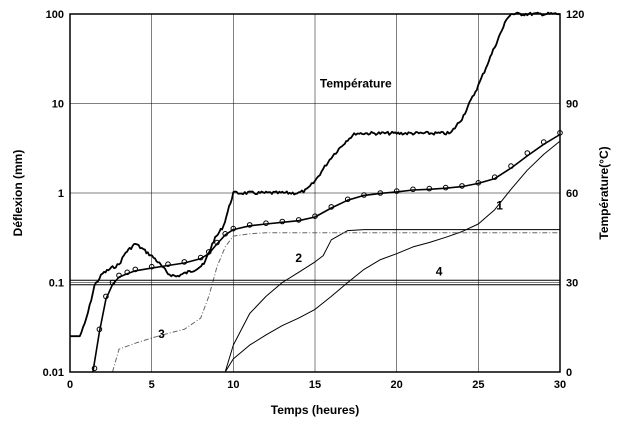 The image size is (628, 427). Describe the element at coordinates (572, 194) in the screenshot. I see `y2-tick-label: 60` at that location.